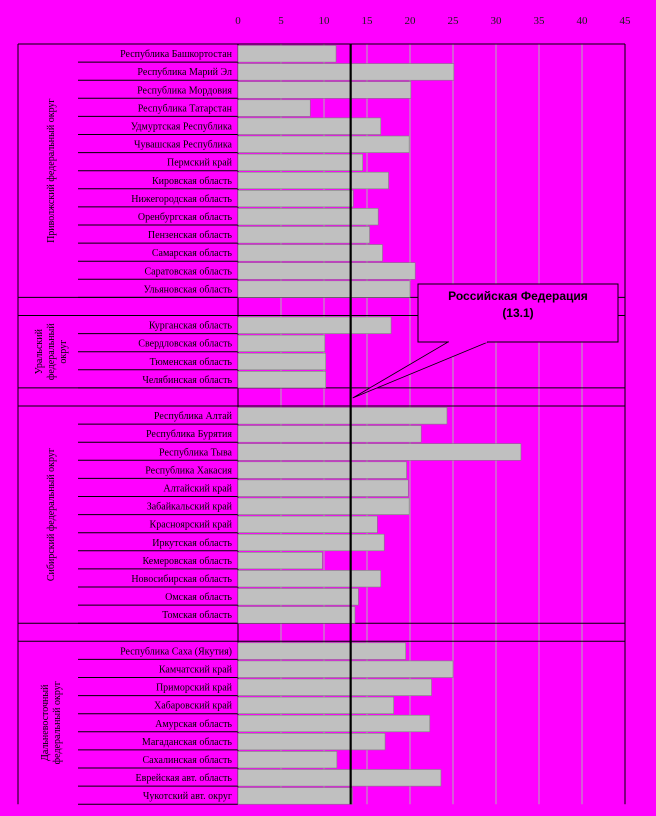  Describe the element at coordinates (45, 722) in the screenshot. I see `group-label-line: Дальневосточный` at that location.